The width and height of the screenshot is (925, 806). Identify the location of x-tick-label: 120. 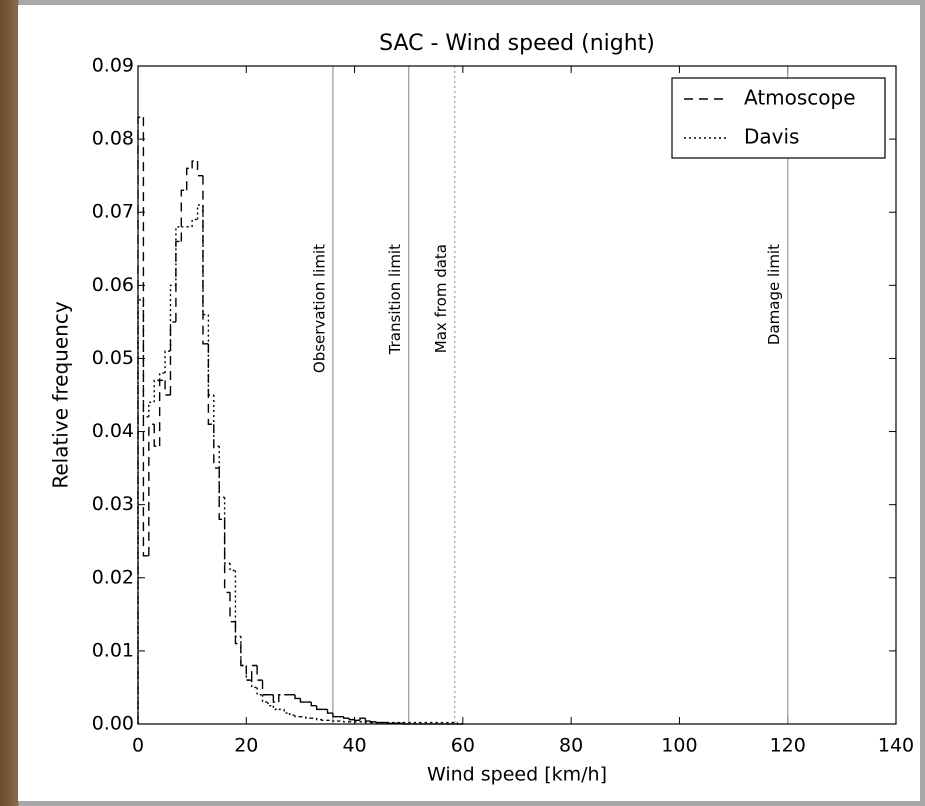
(788, 746).